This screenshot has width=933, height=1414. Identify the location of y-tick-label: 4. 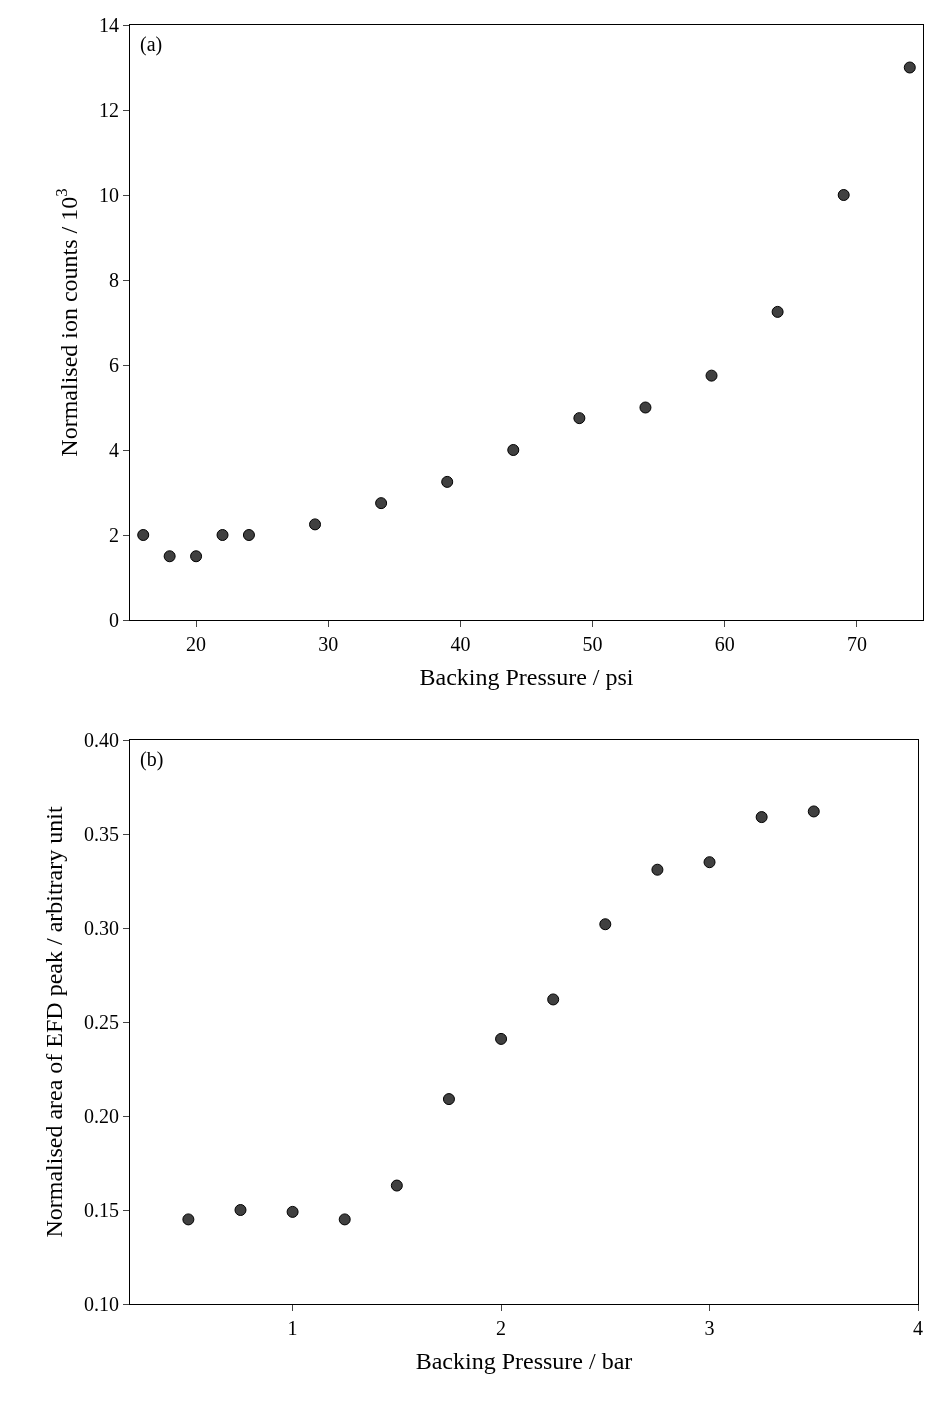
(114, 450).